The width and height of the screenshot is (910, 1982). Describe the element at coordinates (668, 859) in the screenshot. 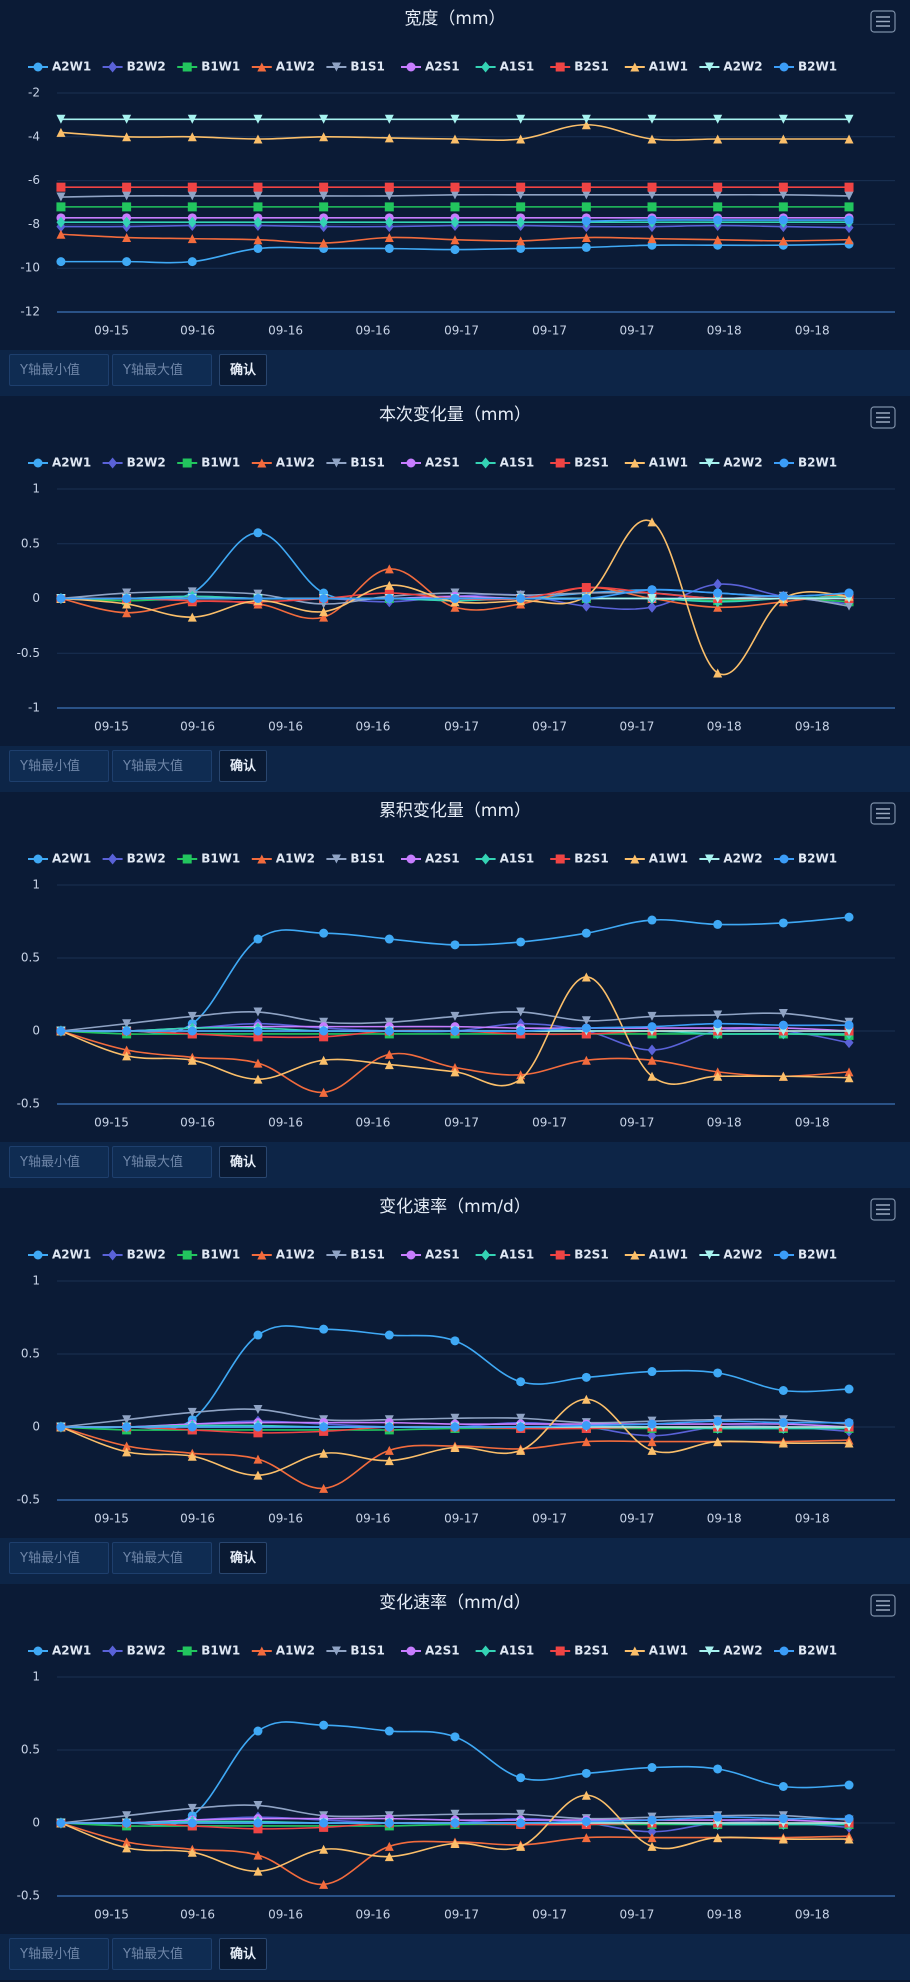

I see `legend-label: A1W1` at that location.